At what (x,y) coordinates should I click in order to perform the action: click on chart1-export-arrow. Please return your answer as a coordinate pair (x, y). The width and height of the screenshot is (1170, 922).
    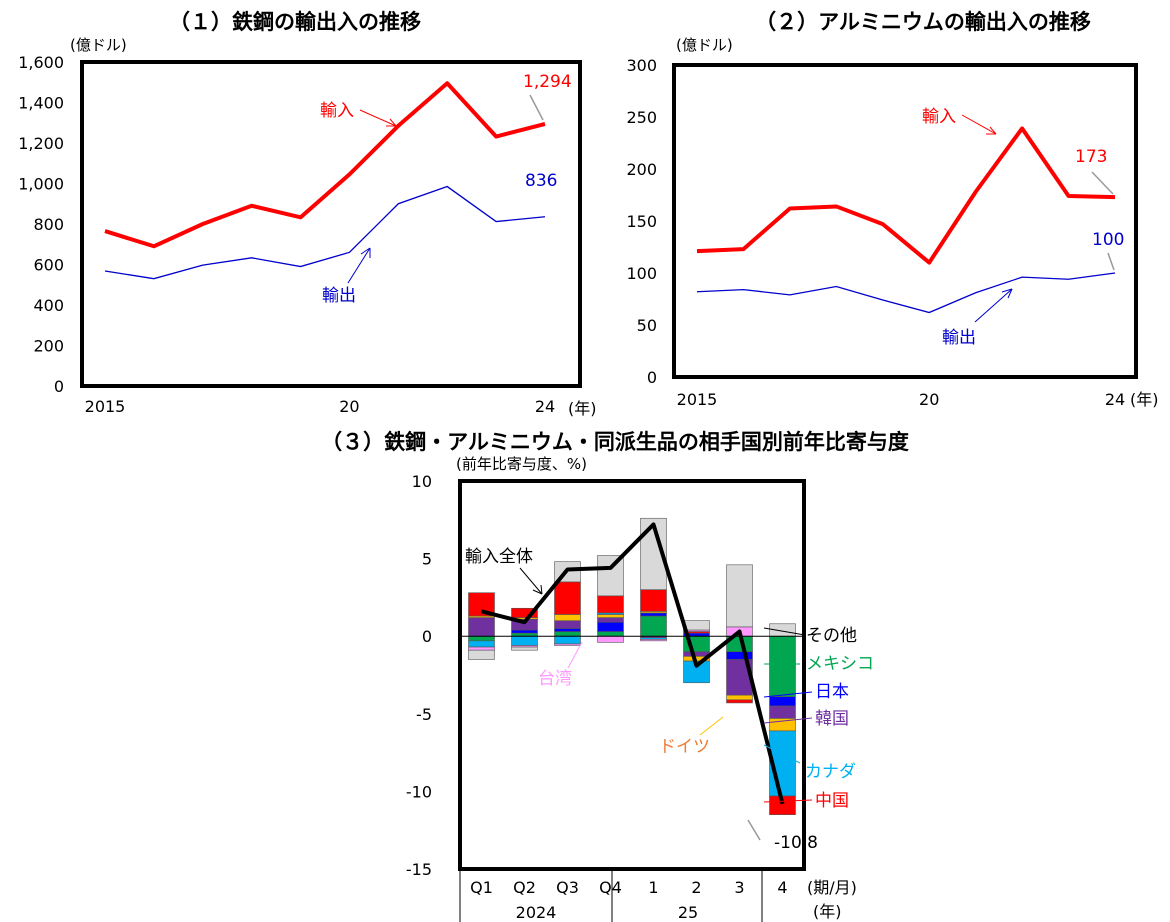
    Looking at the image, I should click on (359, 265).